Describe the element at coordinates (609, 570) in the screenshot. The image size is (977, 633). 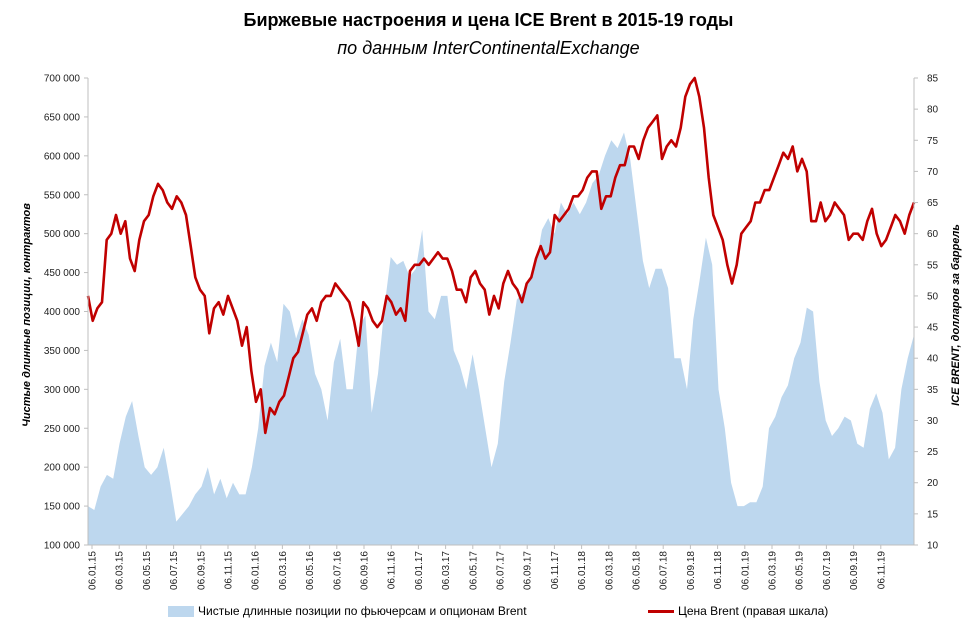
I see `x-tick-label: 06.03.18` at that location.